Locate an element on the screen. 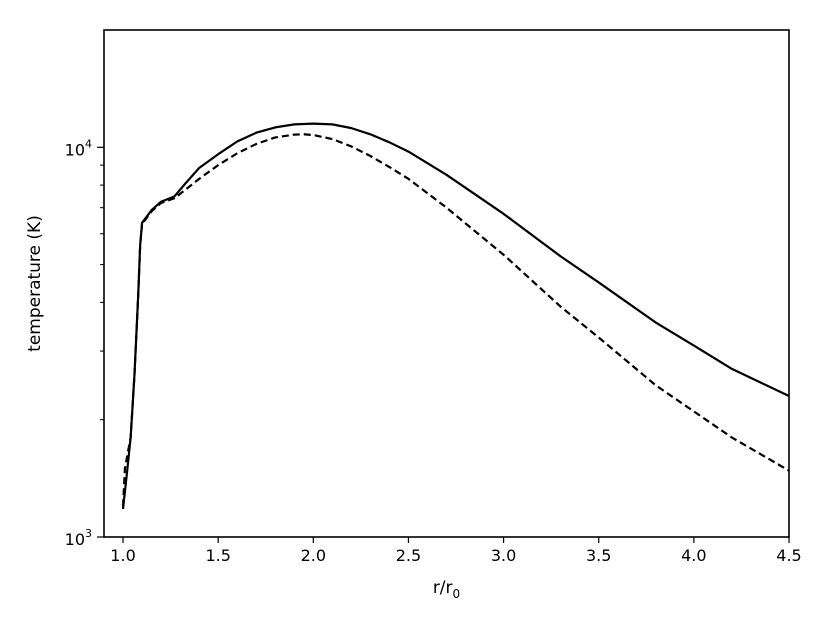 This screenshot has width=830, height=623. x-axis-label: r/r0 is located at coordinates (446, 589).